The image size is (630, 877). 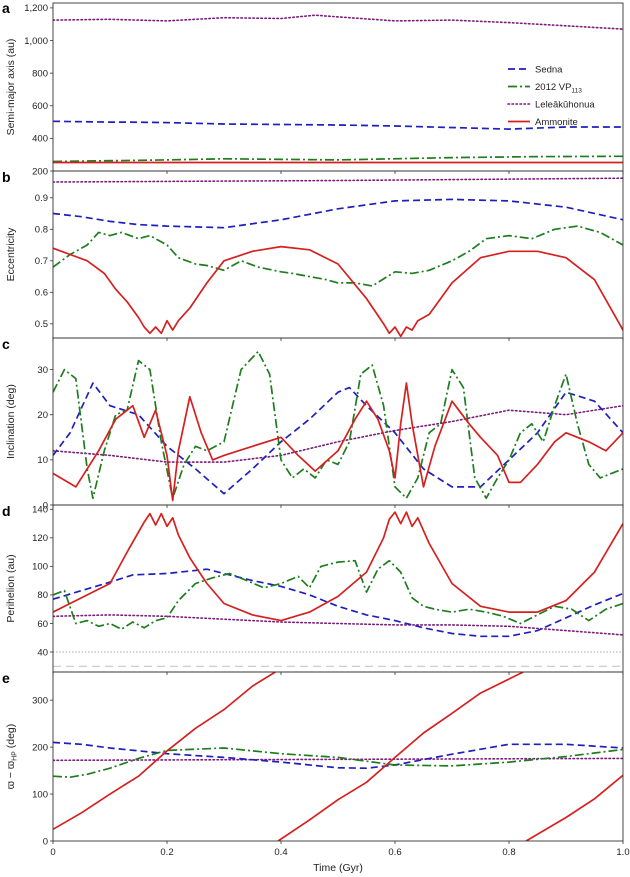 I want to click on y-axis-label-c: Inclination (deg), so click(x=11, y=421).